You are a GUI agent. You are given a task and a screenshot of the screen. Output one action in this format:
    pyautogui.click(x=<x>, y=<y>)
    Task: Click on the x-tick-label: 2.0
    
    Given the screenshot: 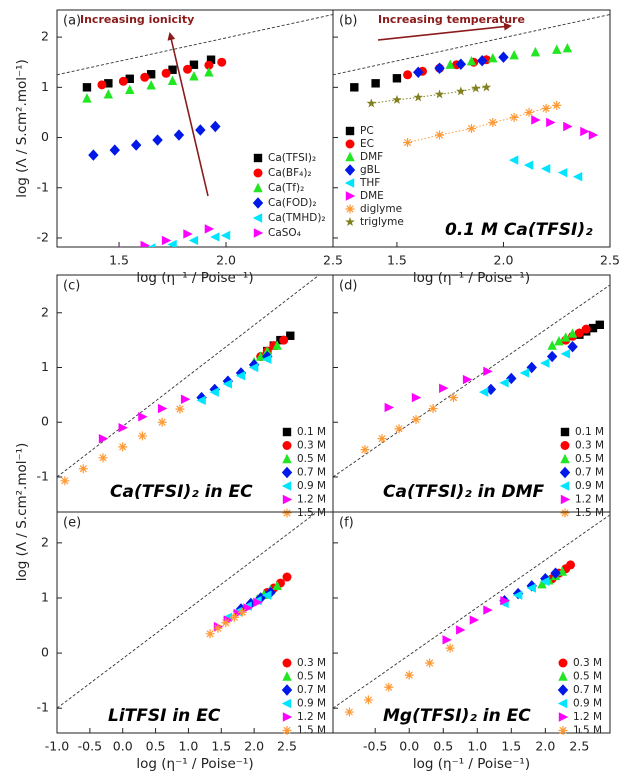 What is the action you would take?
    pyautogui.click(x=504, y=260)
    